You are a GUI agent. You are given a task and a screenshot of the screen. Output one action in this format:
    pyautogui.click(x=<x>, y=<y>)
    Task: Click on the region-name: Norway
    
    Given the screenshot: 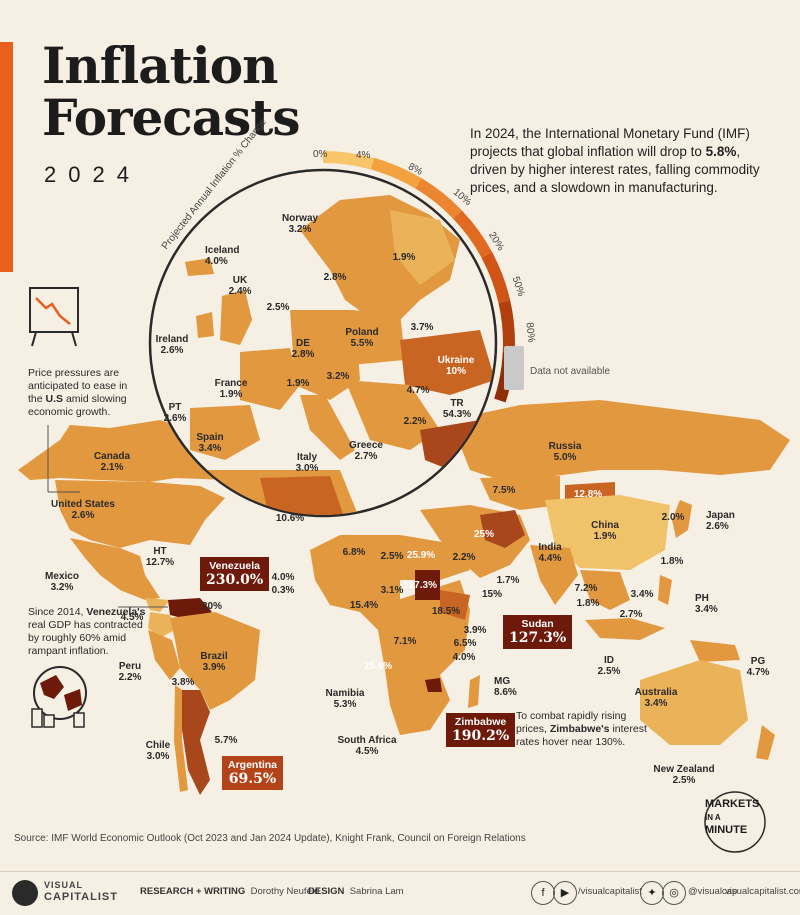 What is the action you would take?
    pyautogui.click(x=300, y=218)
    